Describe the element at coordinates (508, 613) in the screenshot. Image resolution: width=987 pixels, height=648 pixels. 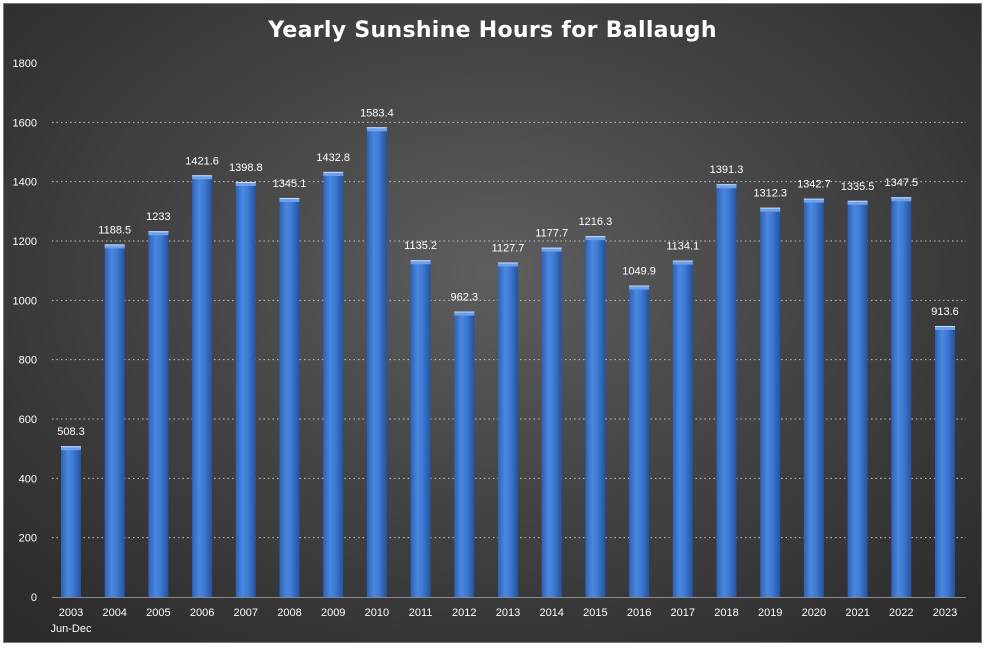
I see `x-tick-label: 2013` at that location.